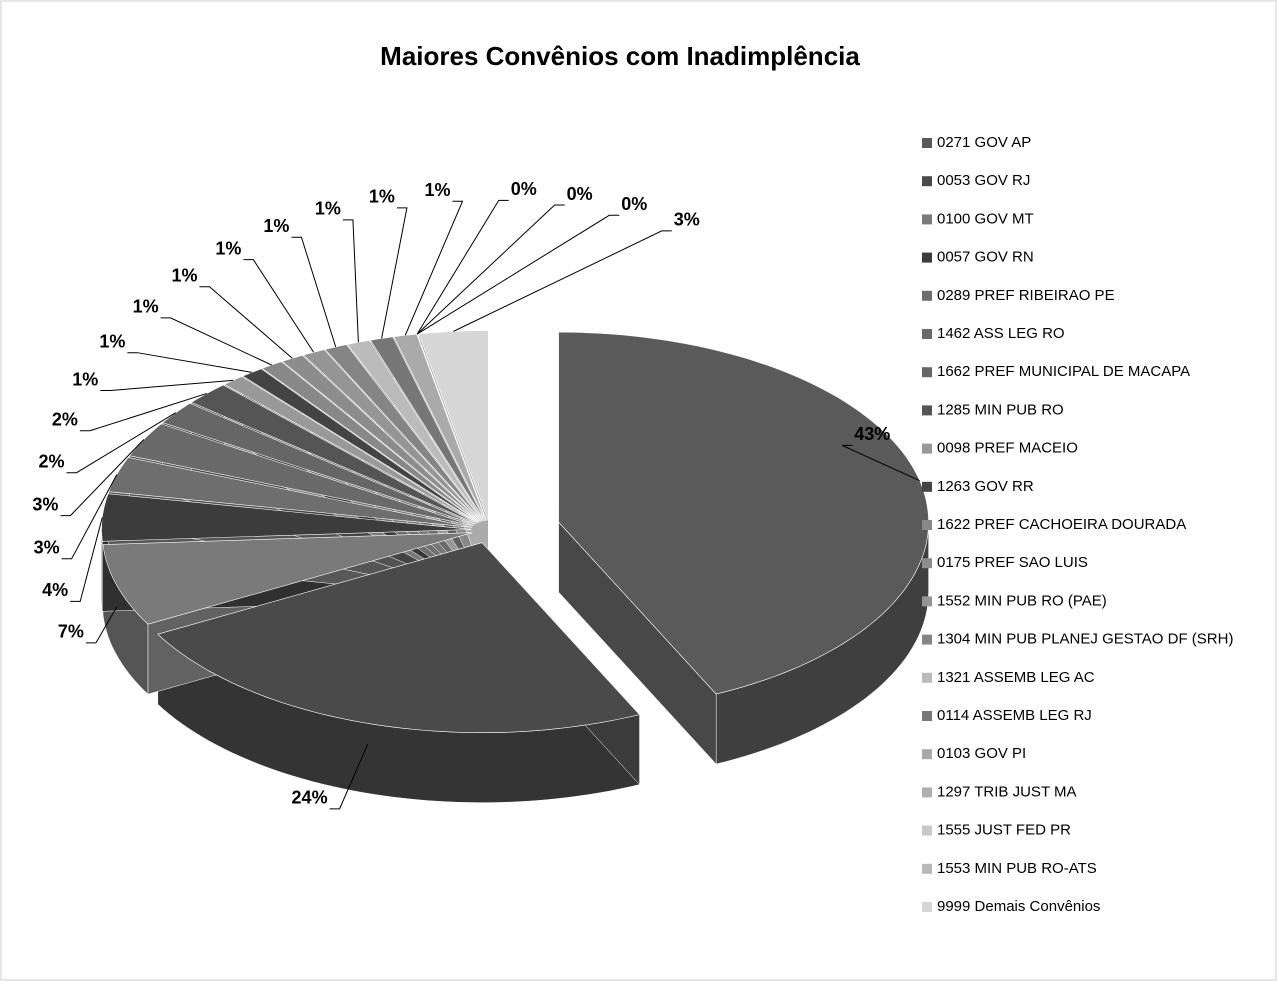  Describe the element at coordinates (981, 753) in the screenshot. I see `legend-label: 0103 GOV PI` at that location.